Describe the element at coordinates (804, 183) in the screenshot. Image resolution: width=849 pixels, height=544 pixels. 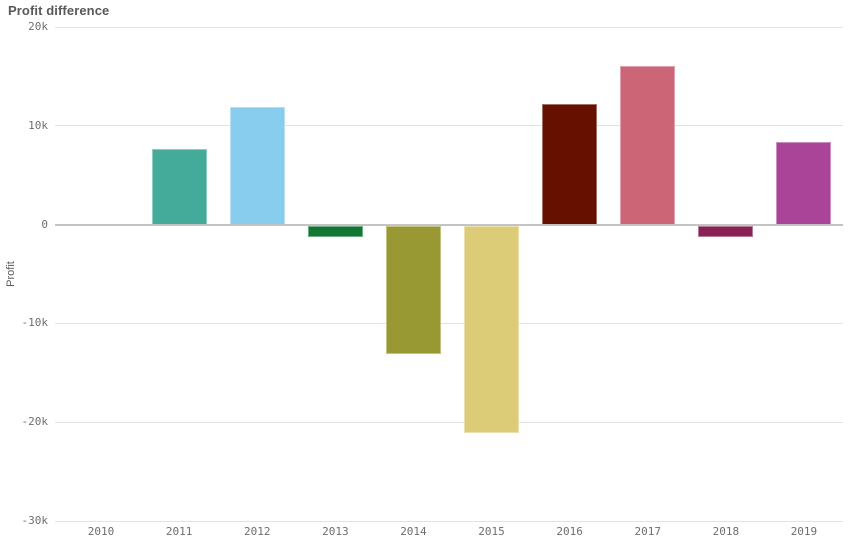
I see `bar-2019` at that location.